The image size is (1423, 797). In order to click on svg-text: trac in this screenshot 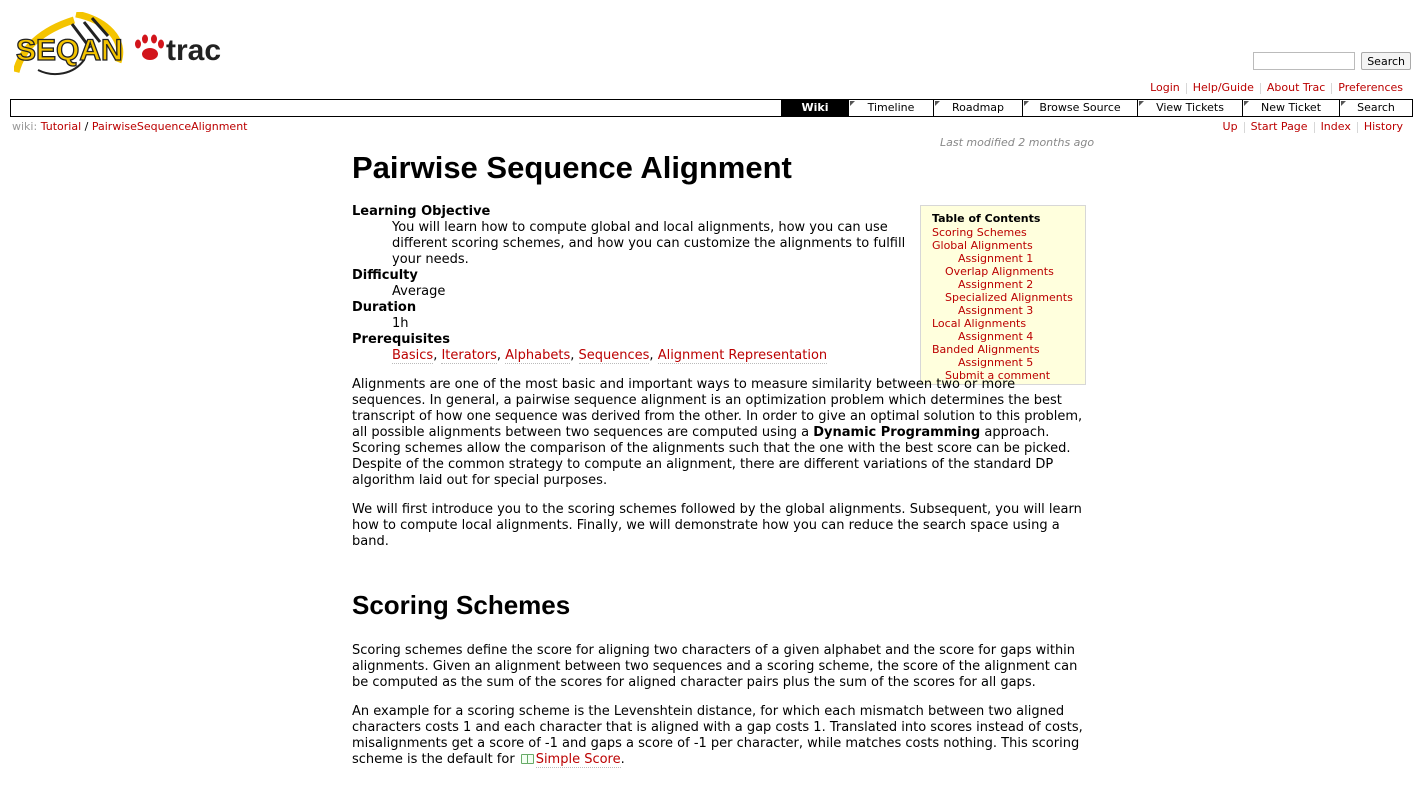, I will do `click(193, 50)`.